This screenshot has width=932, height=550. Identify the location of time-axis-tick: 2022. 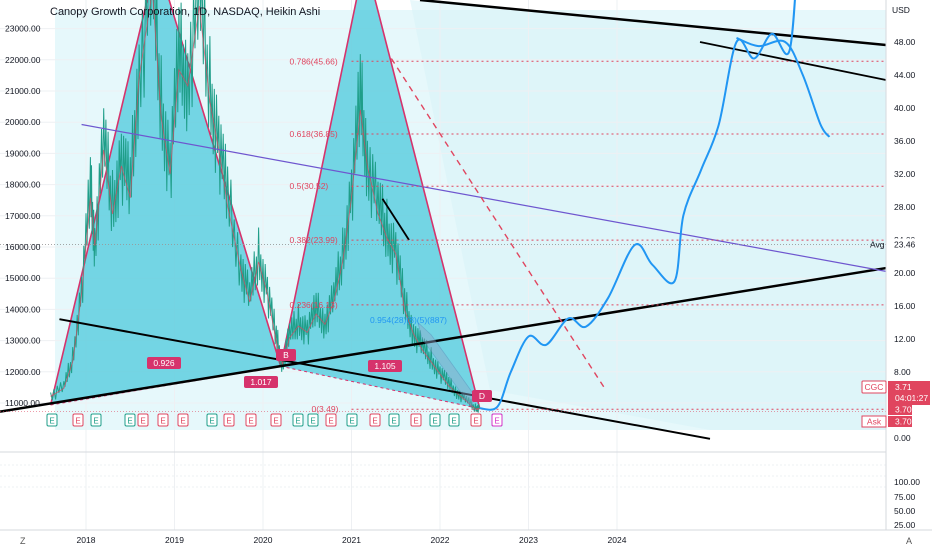
(440, 540).